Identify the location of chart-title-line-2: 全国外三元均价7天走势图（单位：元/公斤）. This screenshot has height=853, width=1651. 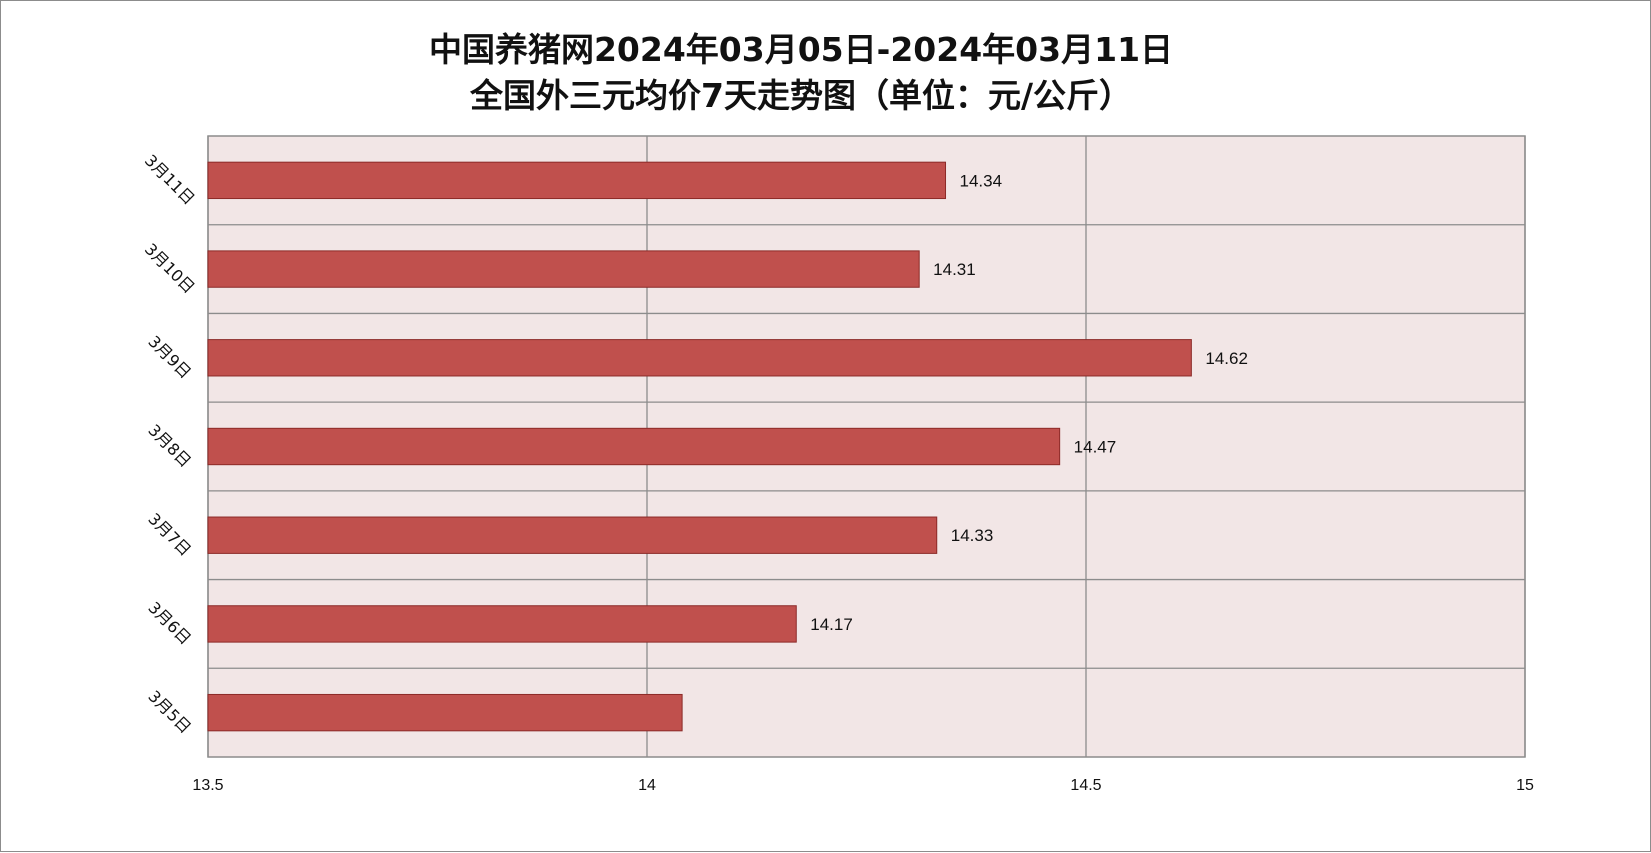
(800, 95).